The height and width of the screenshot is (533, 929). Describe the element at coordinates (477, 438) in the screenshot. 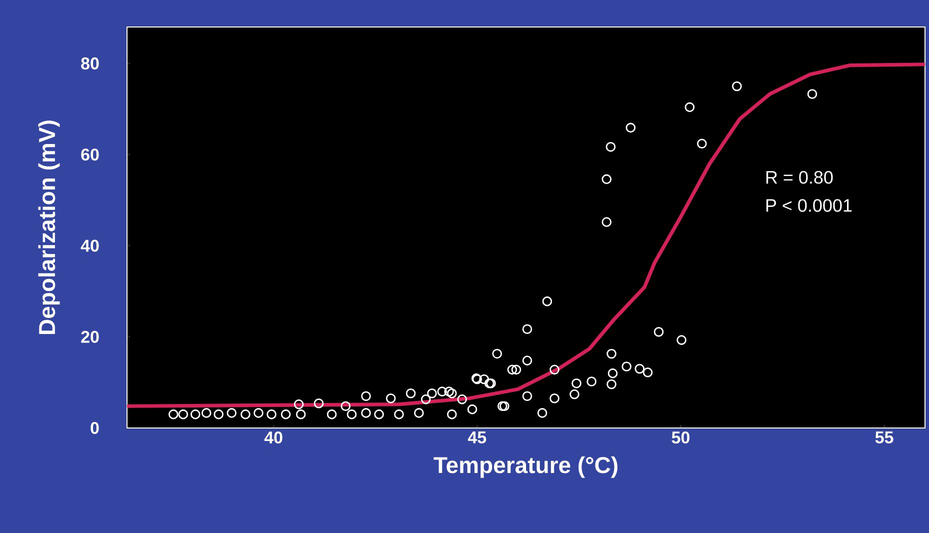

I see `x-tick-label: 45` at that location.